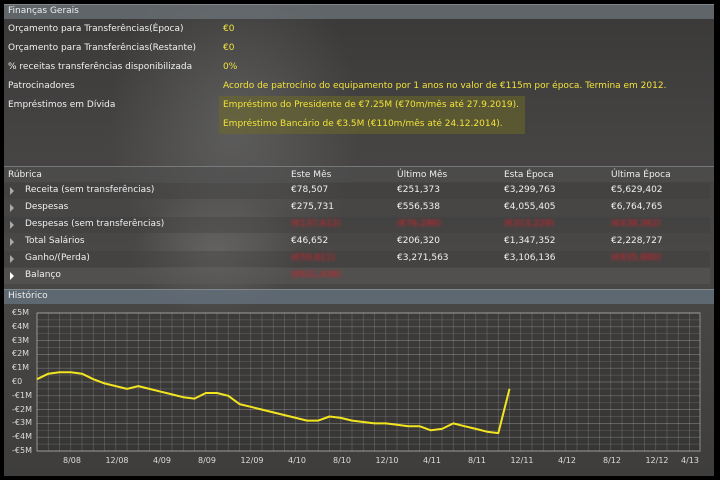 Image resolution: width=720 pixels, height=480 pixels. Describe the element at coordinates (57, 258) in the screenshot. I see `row-label: Ganho/(Perda)` at that location.